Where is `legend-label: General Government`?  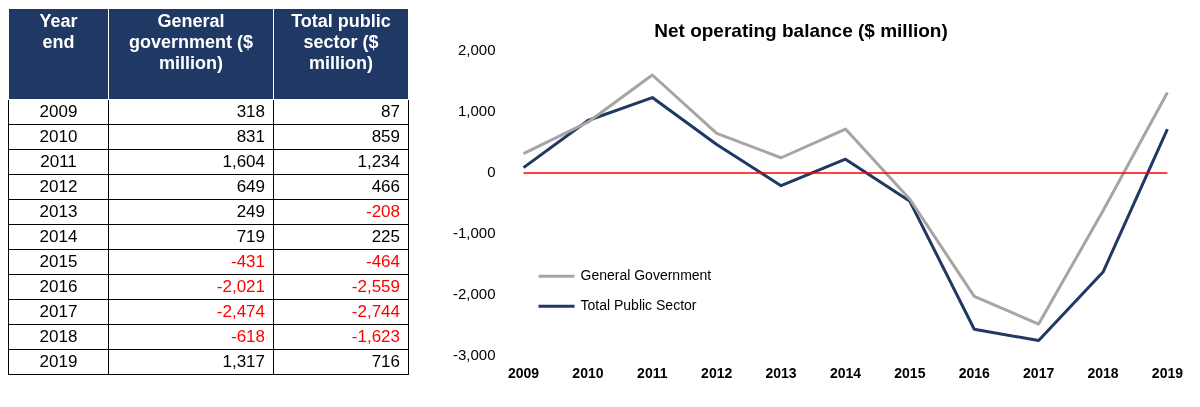 legend-label: General Government is located at coordinates (646, 275).